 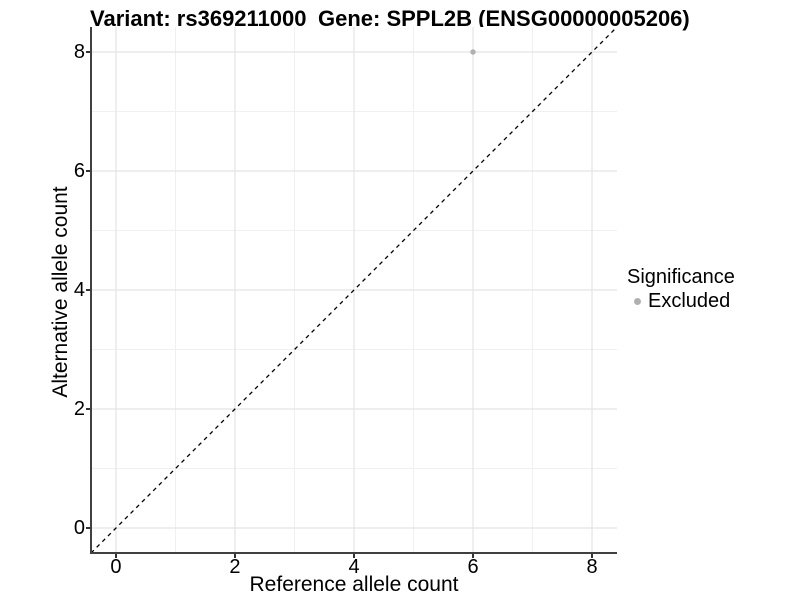 What do you see at coordinates (681, 277) in the screenshot?
I see `legend-title: Significance` at bounding box center [681, 277].